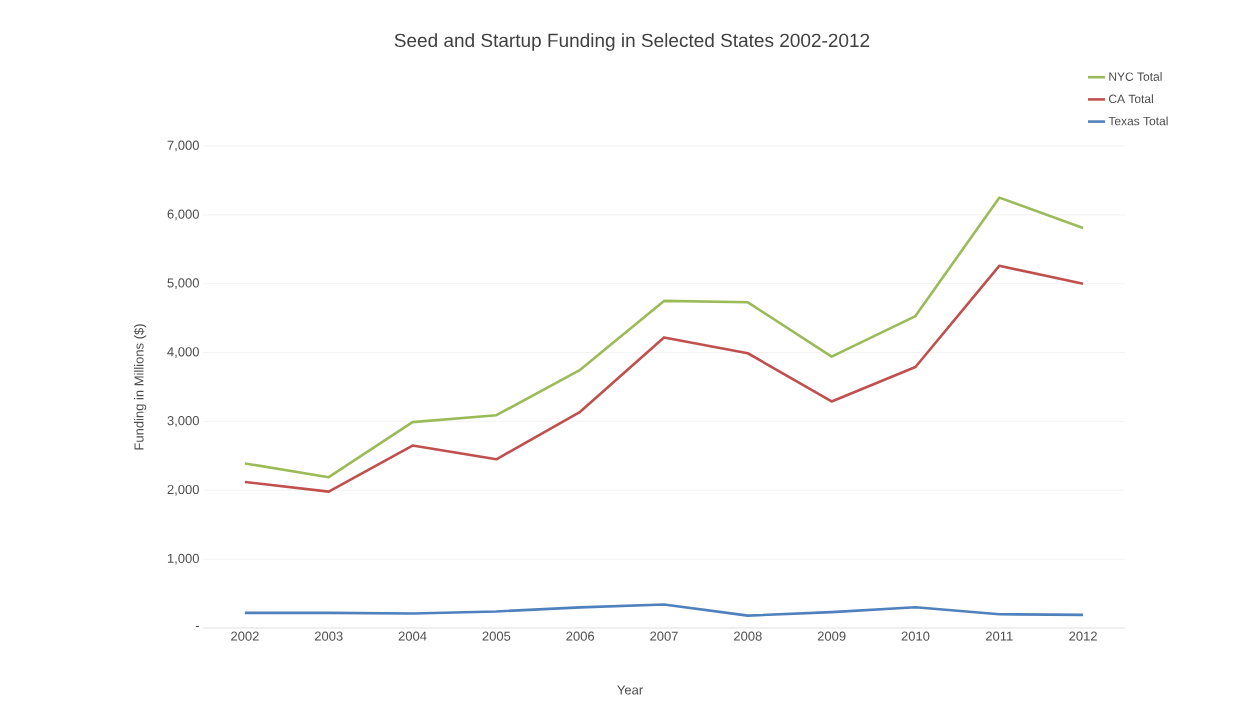 The width and height of the screenshot is (1247, 717). Describe the element at coordinates (831, 636) in the screenshot. I see `x-tick-label: 2009` at that location.